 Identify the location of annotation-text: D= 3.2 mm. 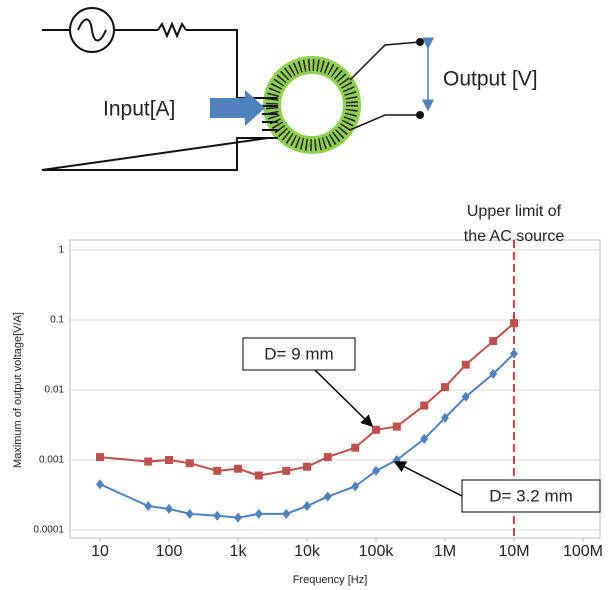
(531, 495).